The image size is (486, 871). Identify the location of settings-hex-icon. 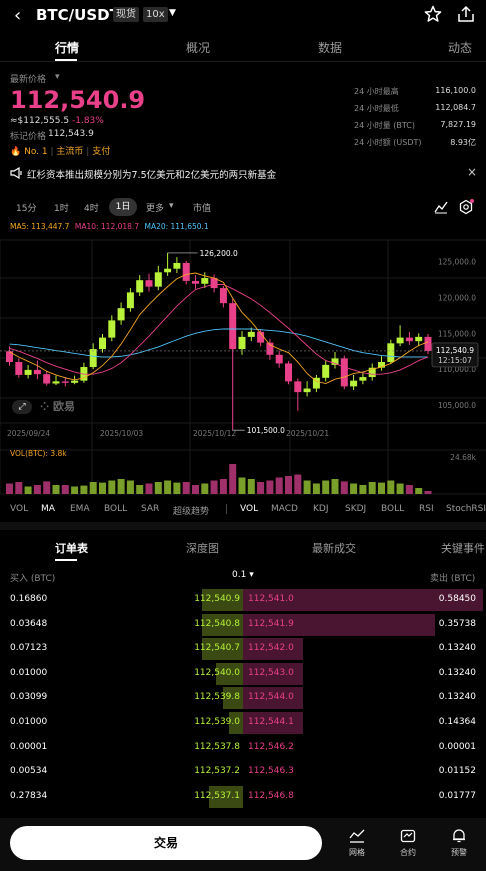
(466, 207).